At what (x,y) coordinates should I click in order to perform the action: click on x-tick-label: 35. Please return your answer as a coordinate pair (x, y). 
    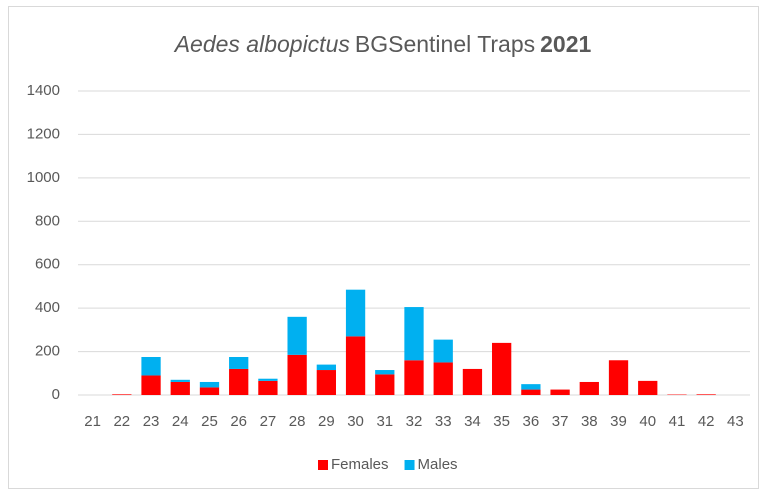
    Looking at the image, I should click on (501, 421).